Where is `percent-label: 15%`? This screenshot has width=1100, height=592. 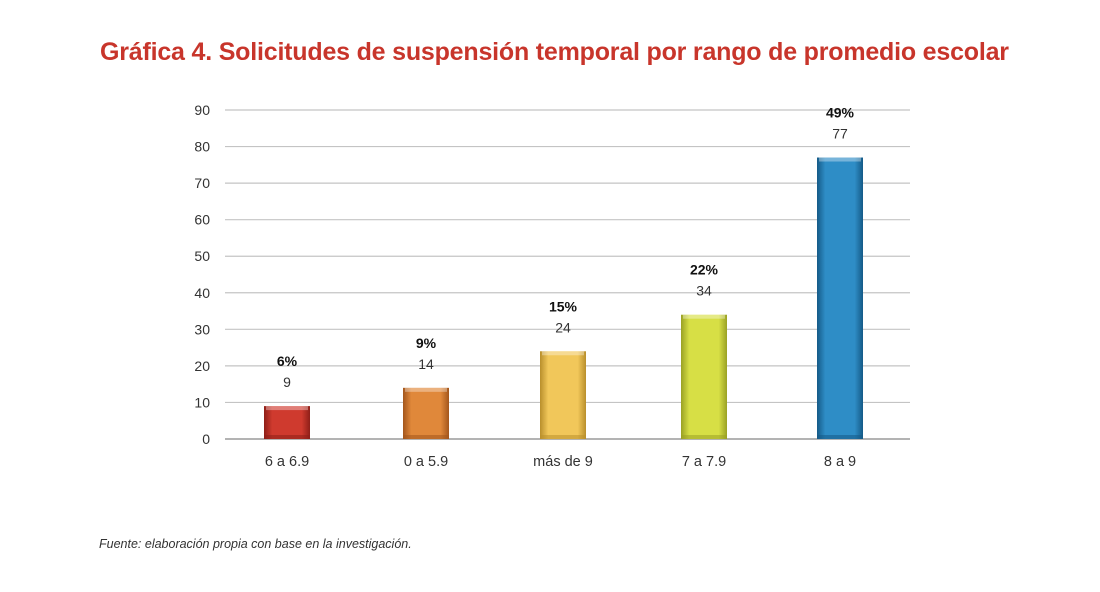 percent-label: 15% is located at coordinates (563, 306).